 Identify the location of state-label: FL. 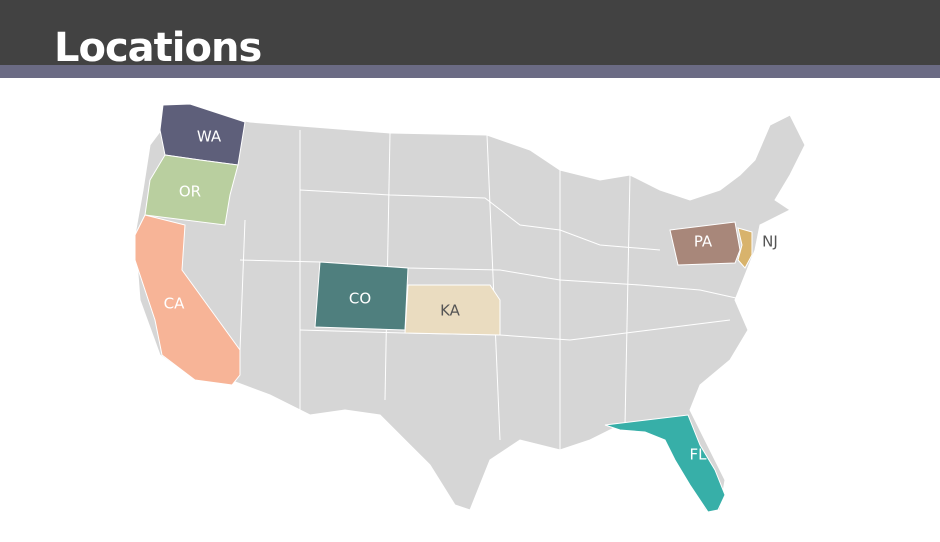
(699, 455).